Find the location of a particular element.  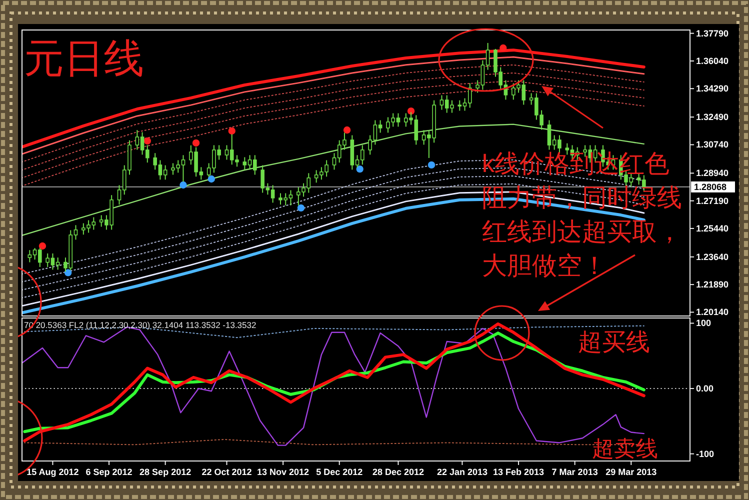

y-tick-label: 1.32490 is located at coordinates (712, 117).